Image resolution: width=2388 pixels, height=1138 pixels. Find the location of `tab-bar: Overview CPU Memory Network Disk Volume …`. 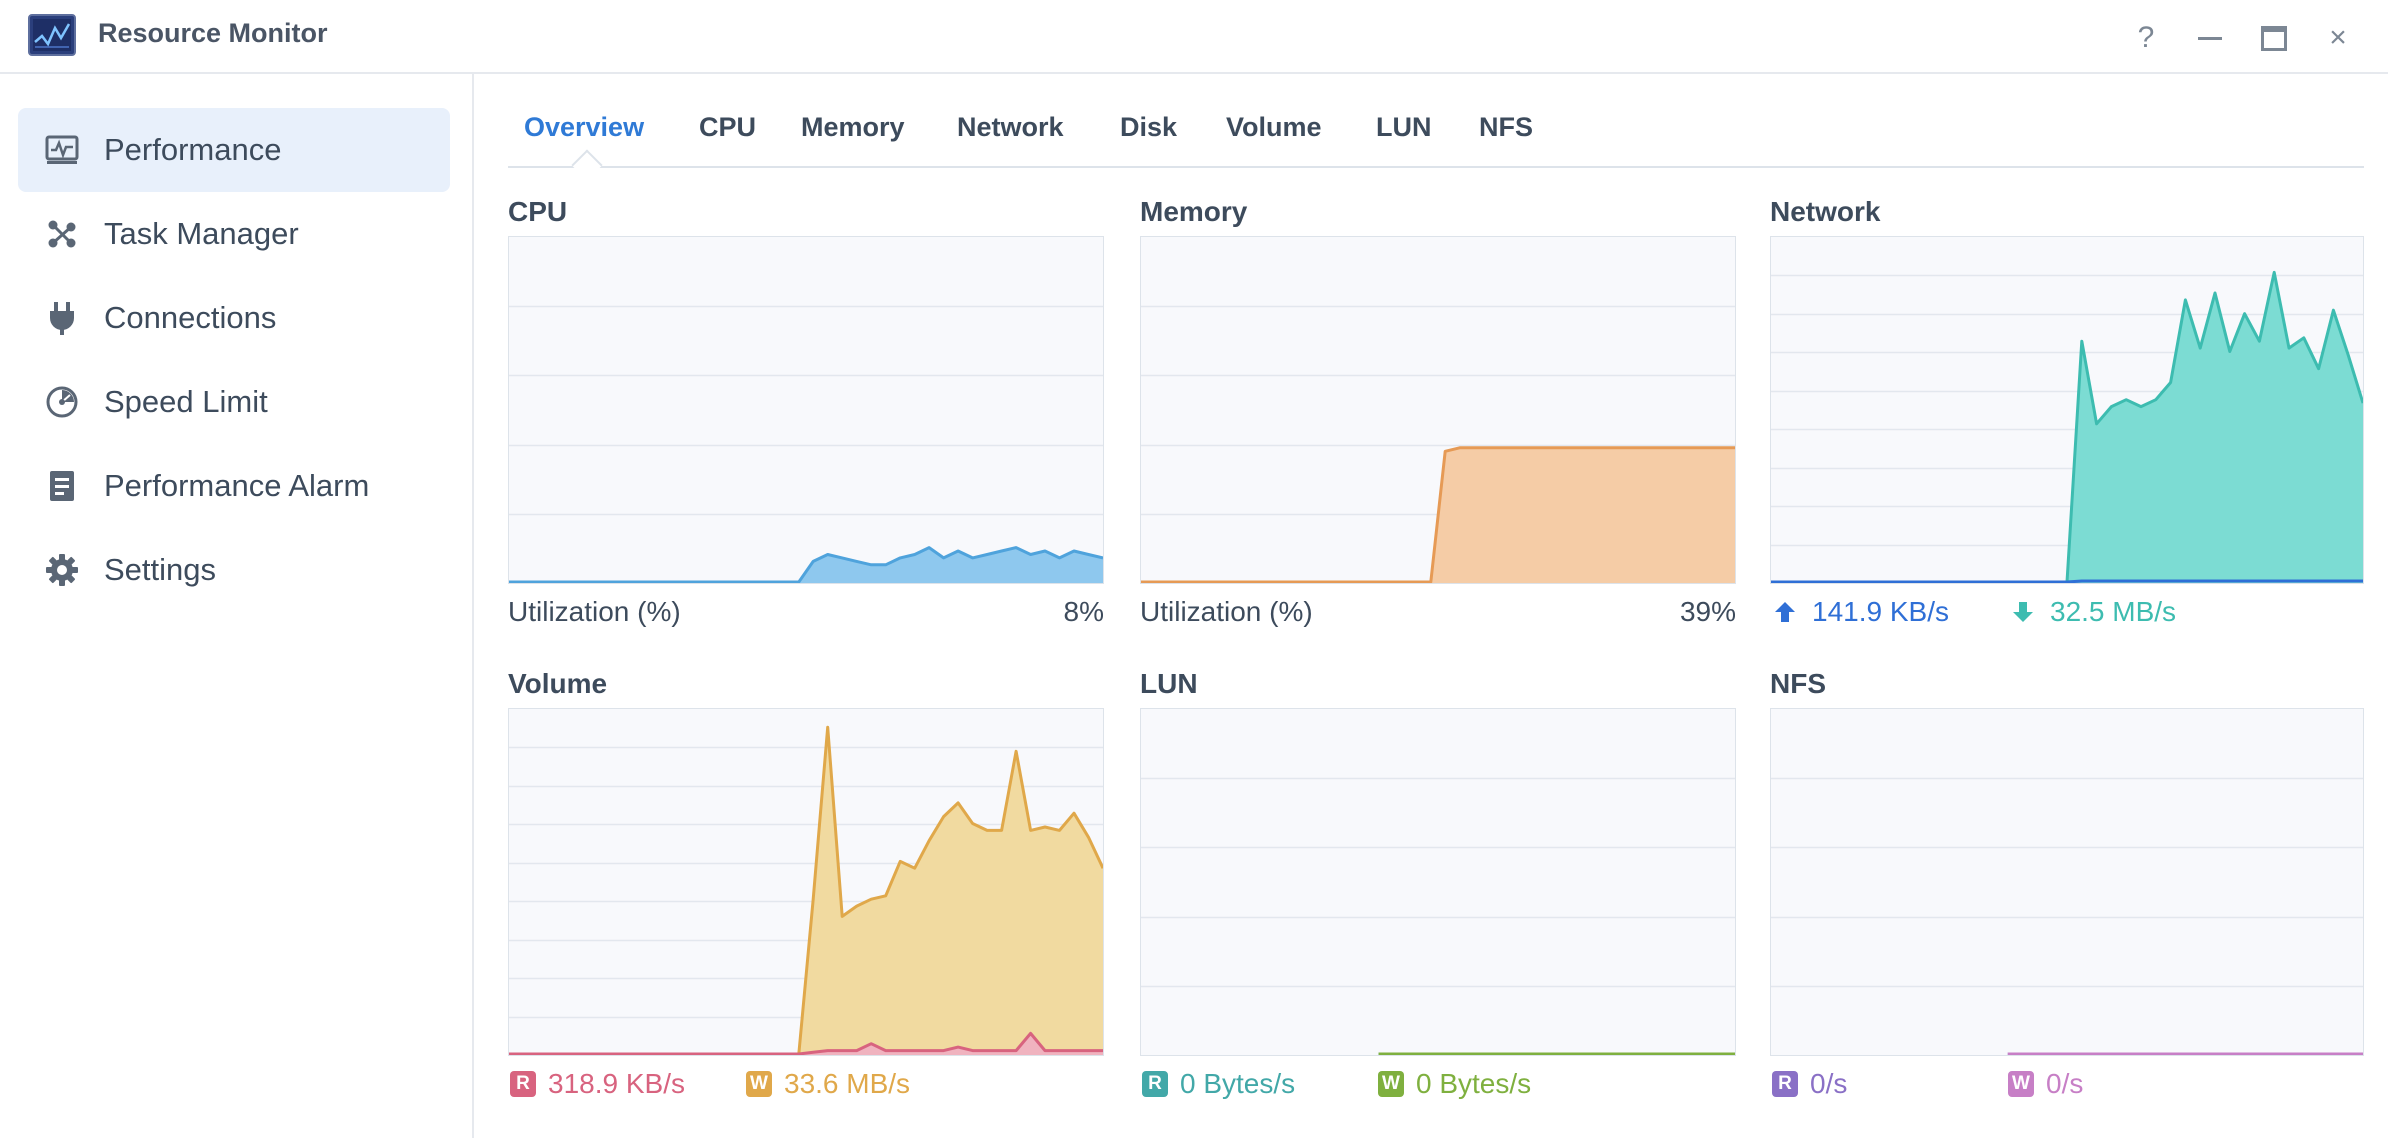

tab-bar: Overview CPU Memory Network Disk Volume … is located at coordinates (1436, 142).